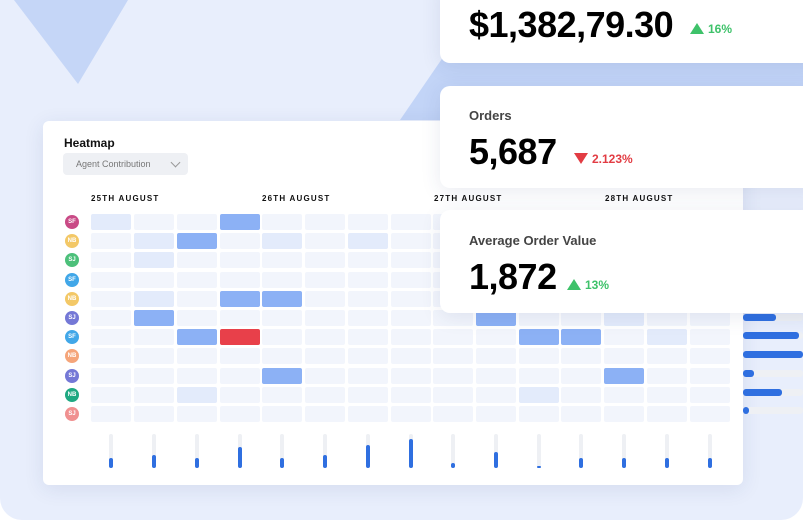 The width and height of the screenshot is (803, 525). Describe the element at coordinates (72, 222) in the screenshot. I see `agent-avatar: SF` at that location.